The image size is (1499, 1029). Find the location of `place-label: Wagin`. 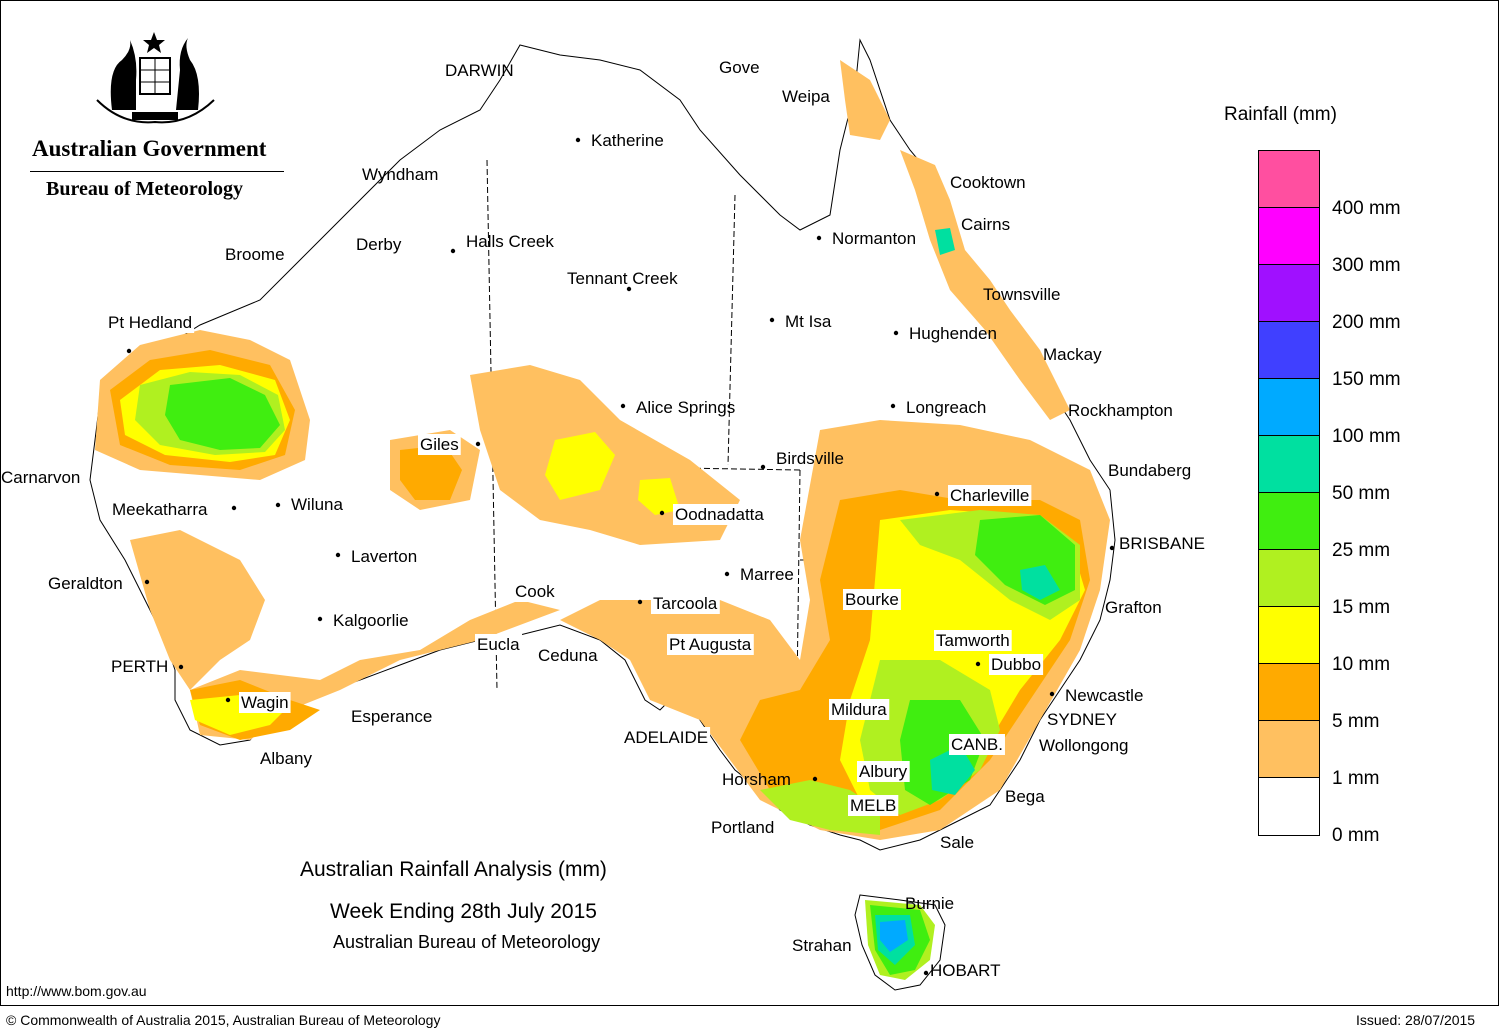

place-label: Wagin is located at coordinates (265, 702).